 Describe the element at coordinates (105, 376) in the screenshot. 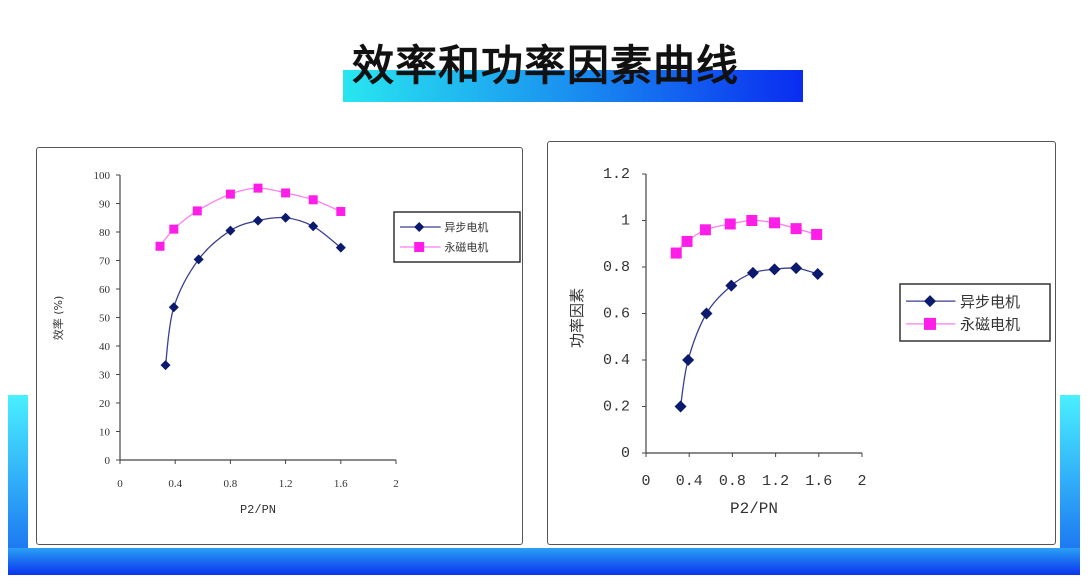

I see `y-tick-label: 30` at that location.